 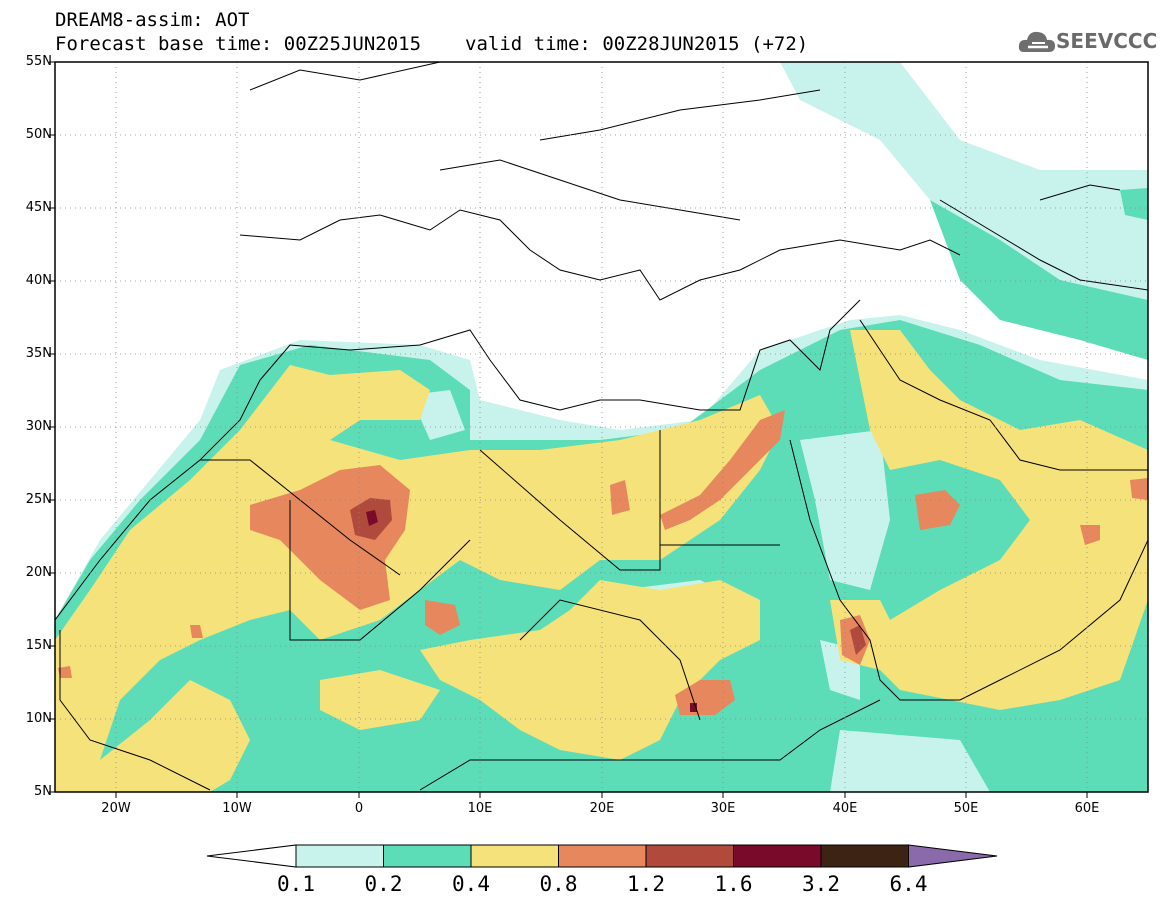 I want to click on lat-label: 5N, so click(x=43, y=791).